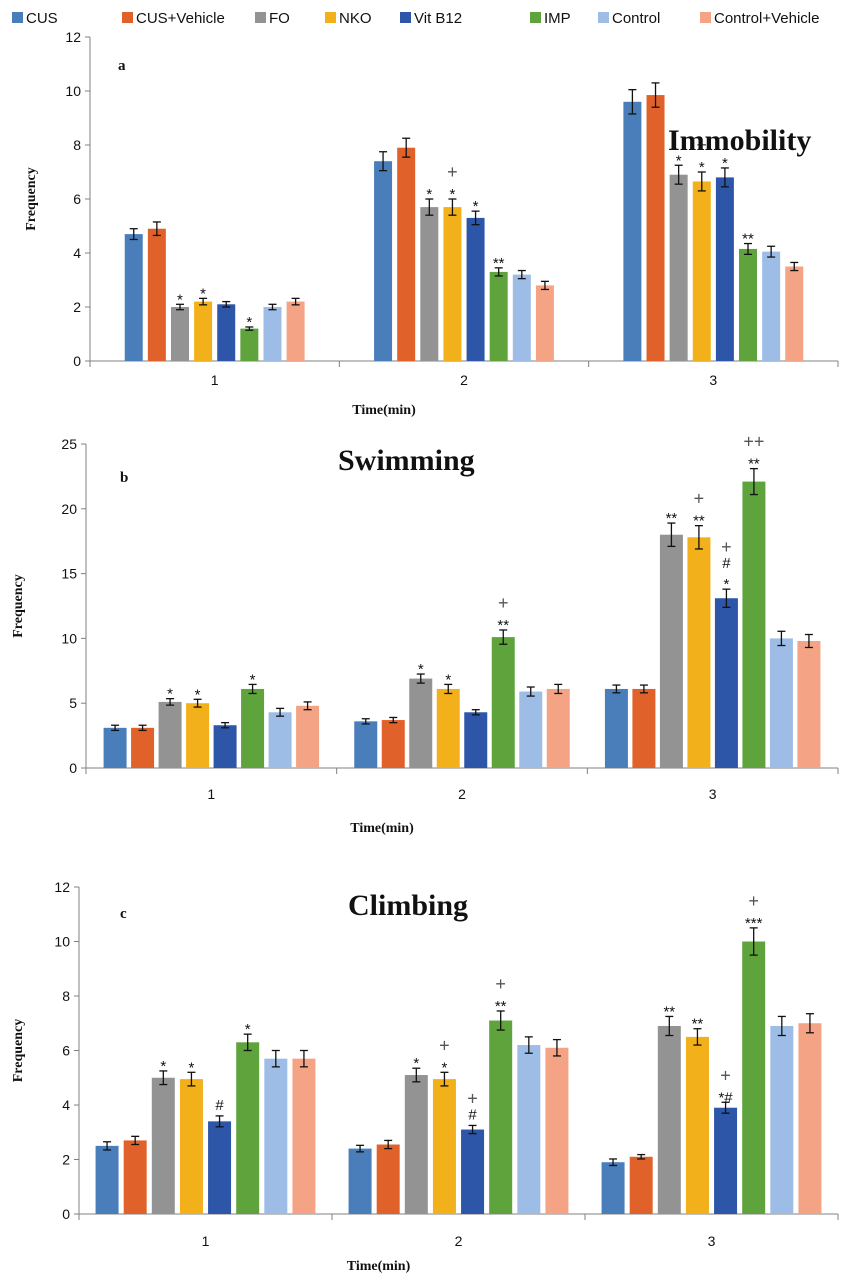  What do you see at coordinates (62, 887) in the screenshot?
I see `y-tick-label: 12` at bounding box center [62, 887].